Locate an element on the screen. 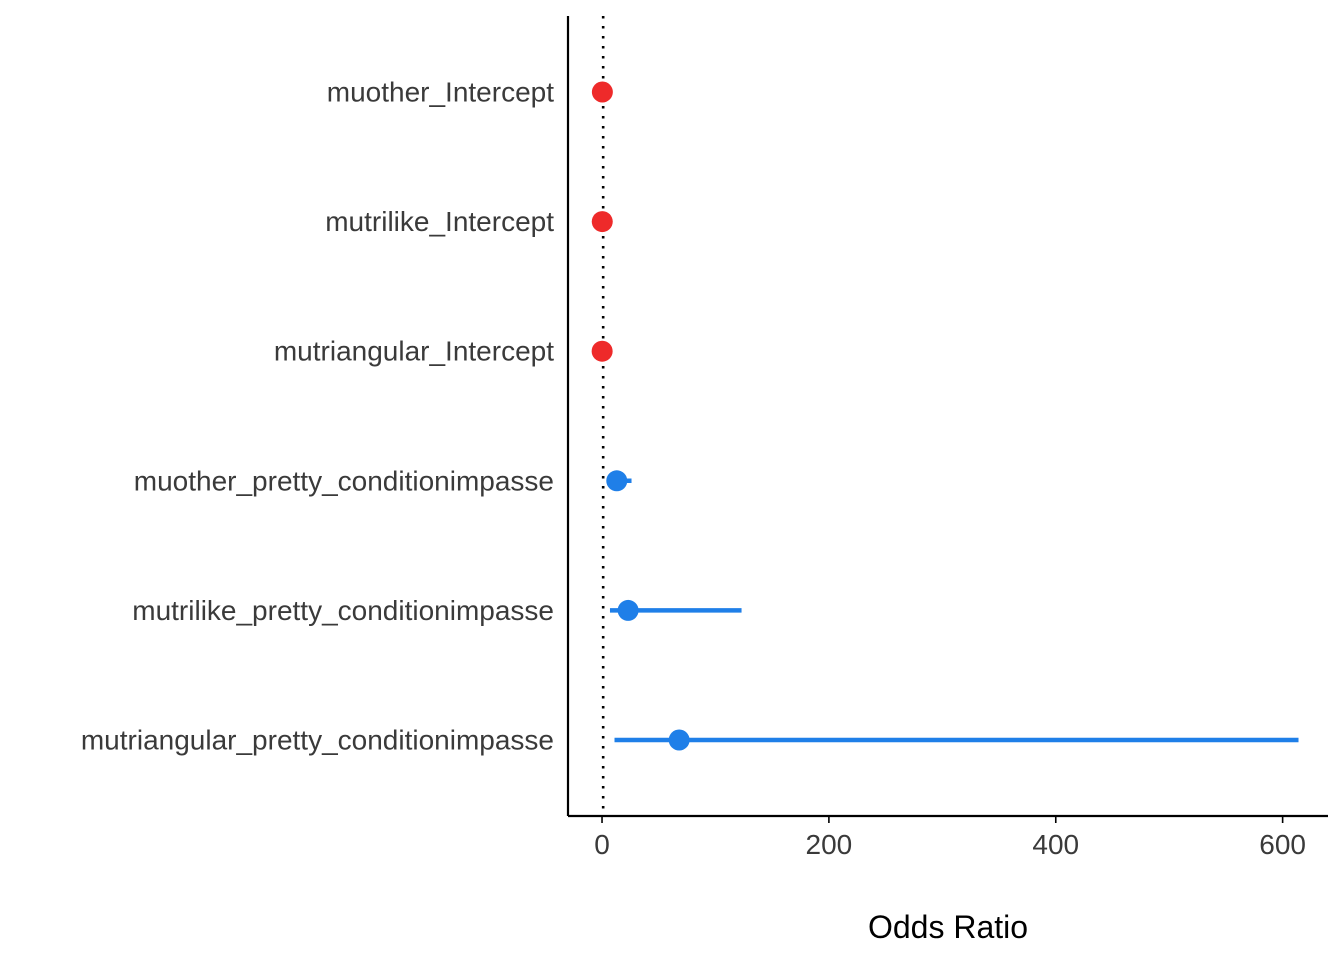  row-muother_Intercept: muother_Intercept is located at coordinates (470, 92).